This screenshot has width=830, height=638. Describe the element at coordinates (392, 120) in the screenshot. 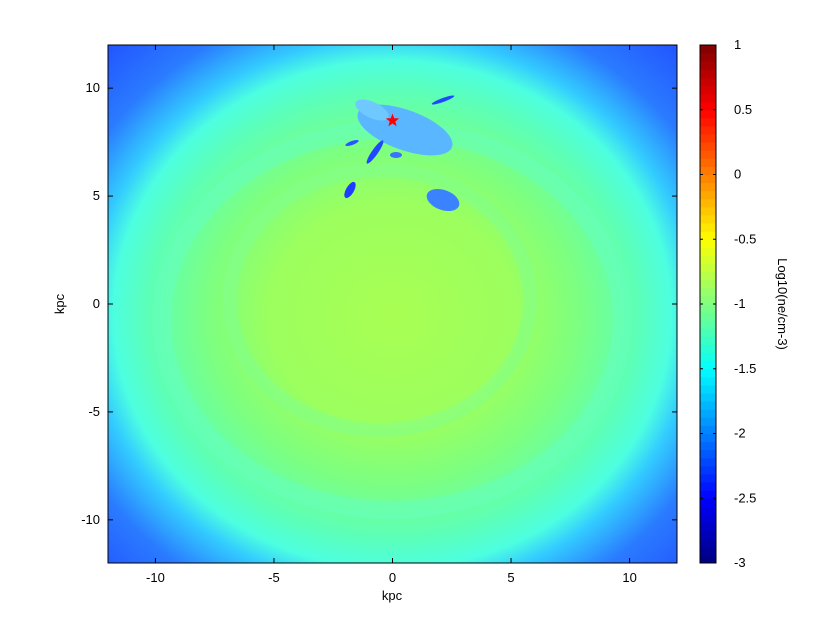

I see `marker-star` at that location.